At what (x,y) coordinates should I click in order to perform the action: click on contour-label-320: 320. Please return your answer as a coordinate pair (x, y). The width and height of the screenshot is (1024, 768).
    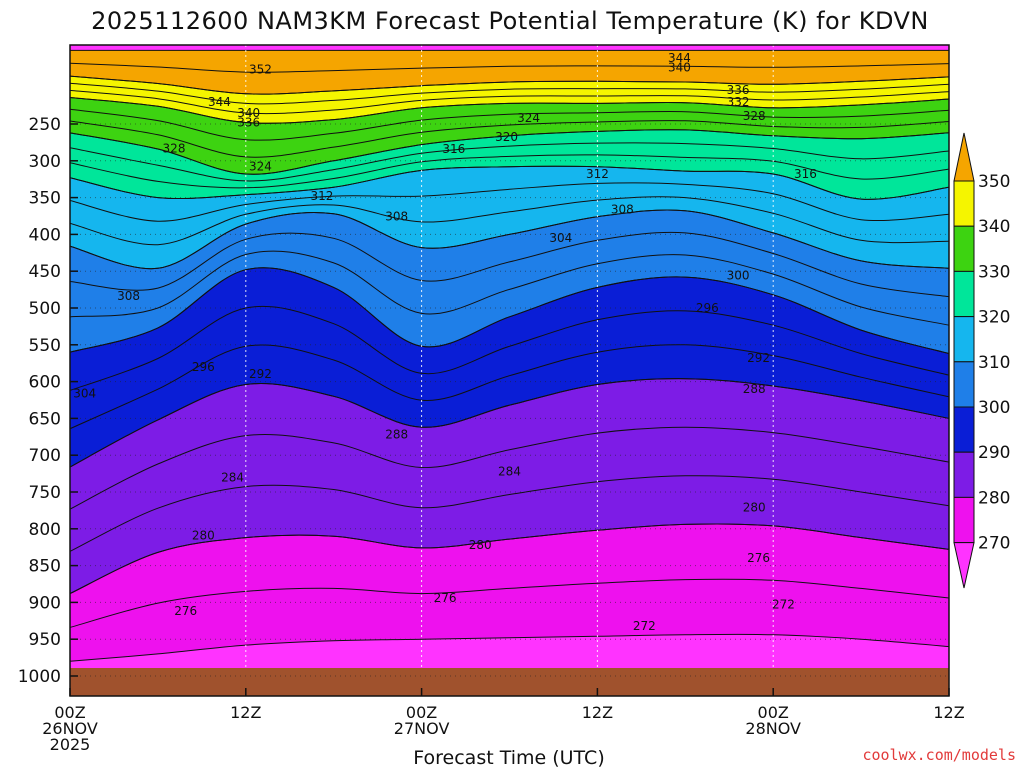
    Looking at the image, I should click on (506, 137).